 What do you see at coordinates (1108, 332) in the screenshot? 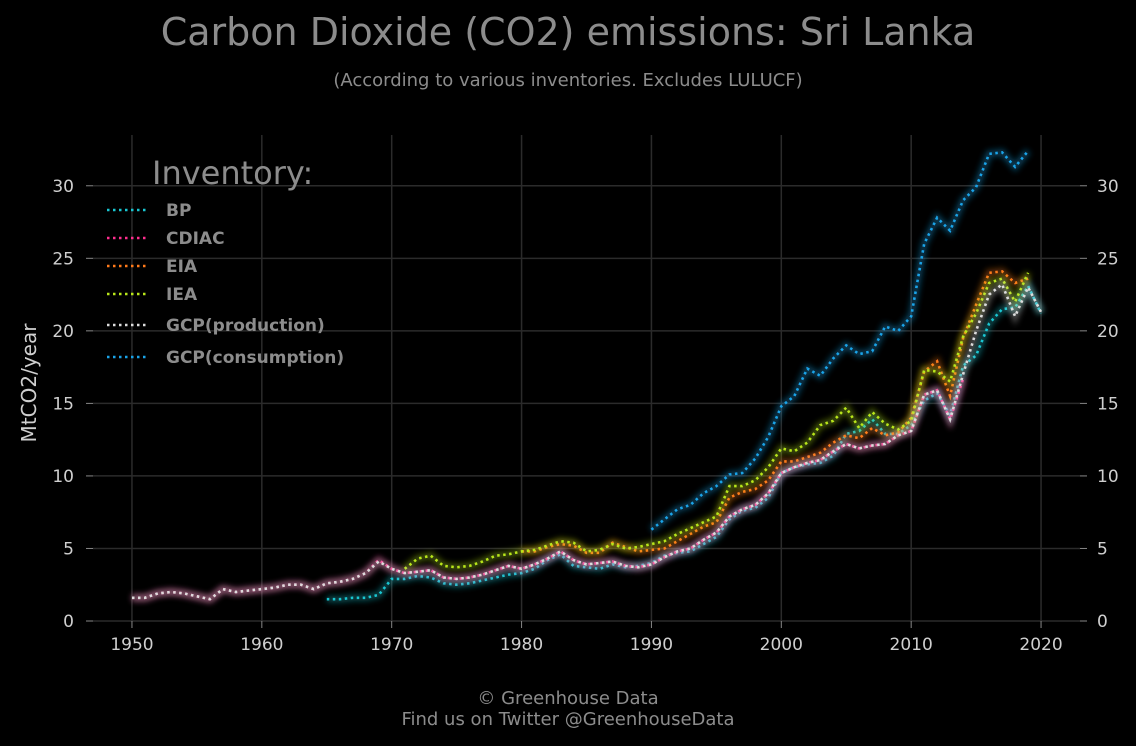
I see `y-tick-label-right: 20` at bounding box center [1108, 332].